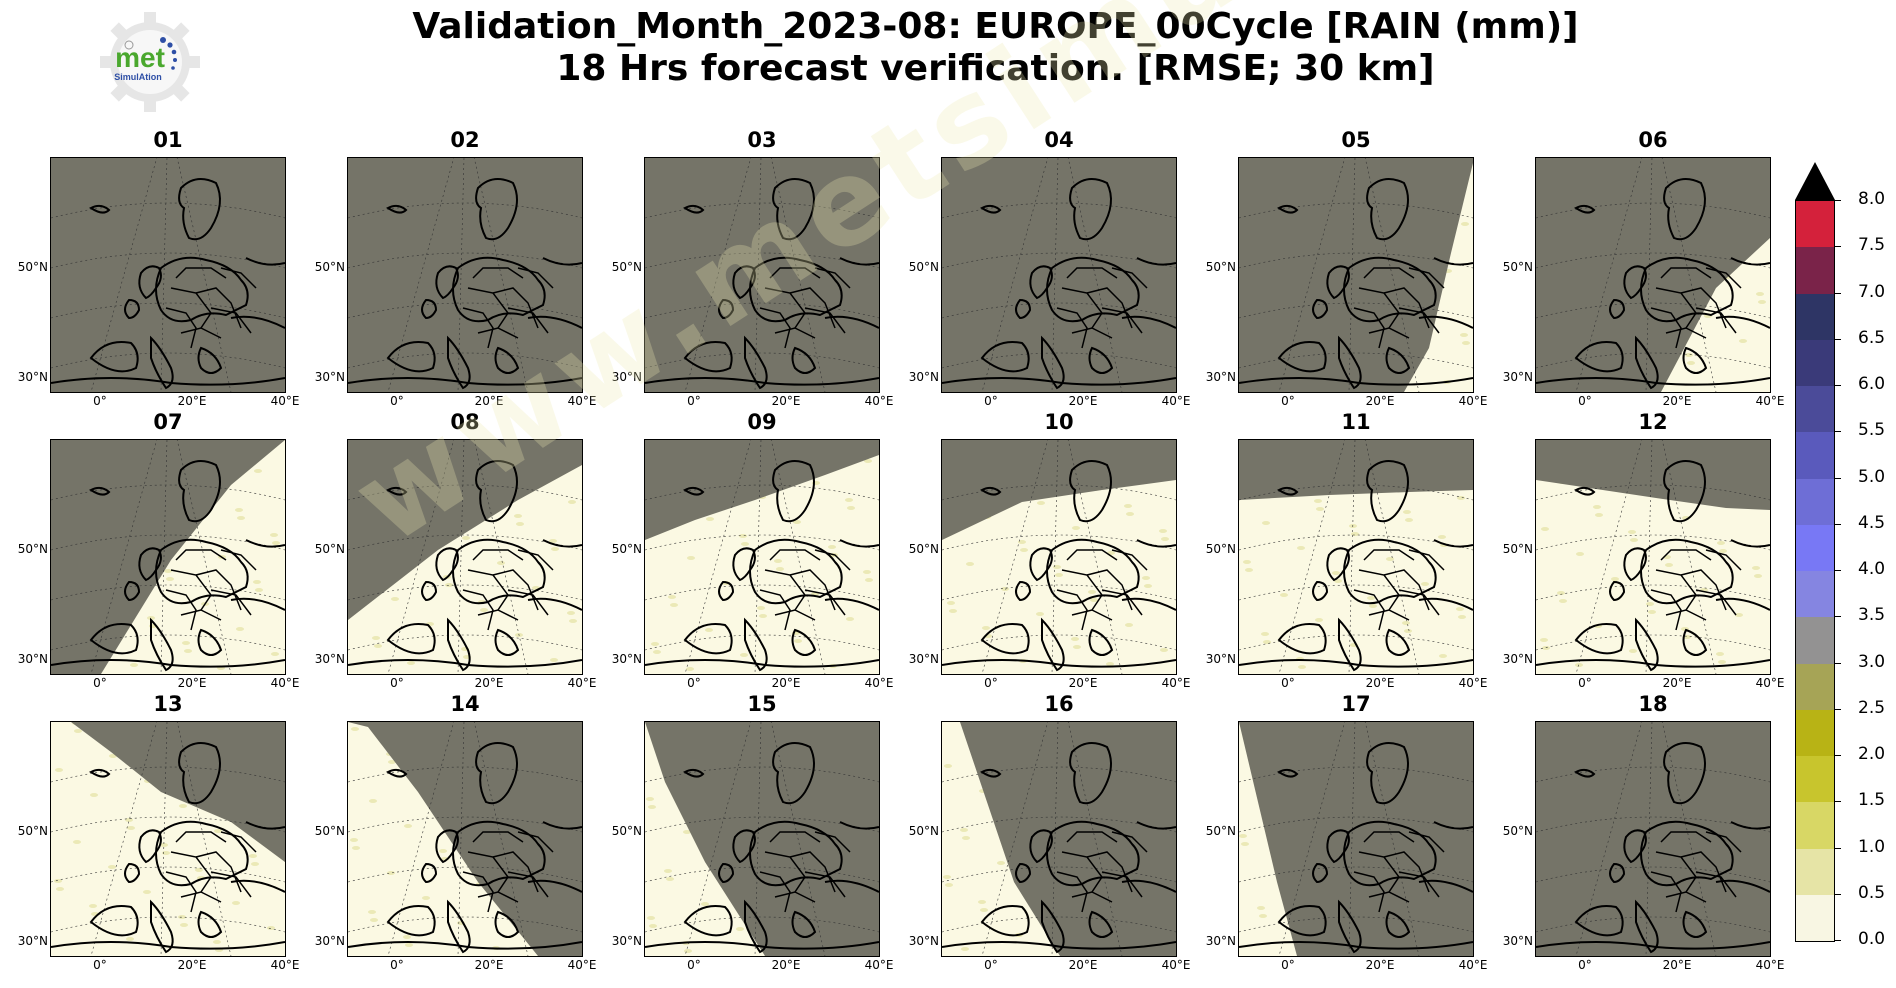 This screenshot has height=988, width=1896. What do you see at coordinates (1356, 422) in the screenshot?
I see `panel-title: 11` at bounding box center [1356, 422].